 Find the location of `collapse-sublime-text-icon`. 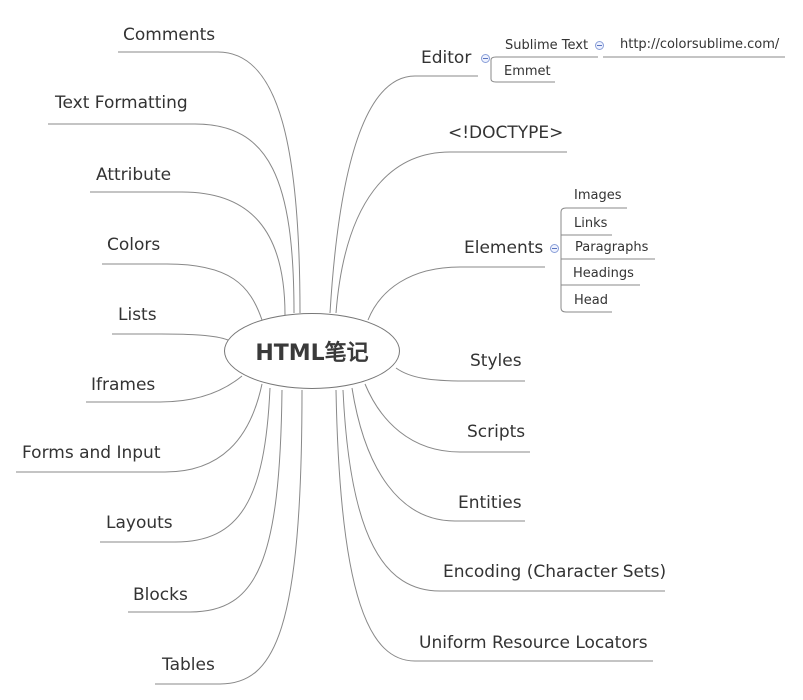

collapse-sublime-text-icon is located at coordinates (599, 45).